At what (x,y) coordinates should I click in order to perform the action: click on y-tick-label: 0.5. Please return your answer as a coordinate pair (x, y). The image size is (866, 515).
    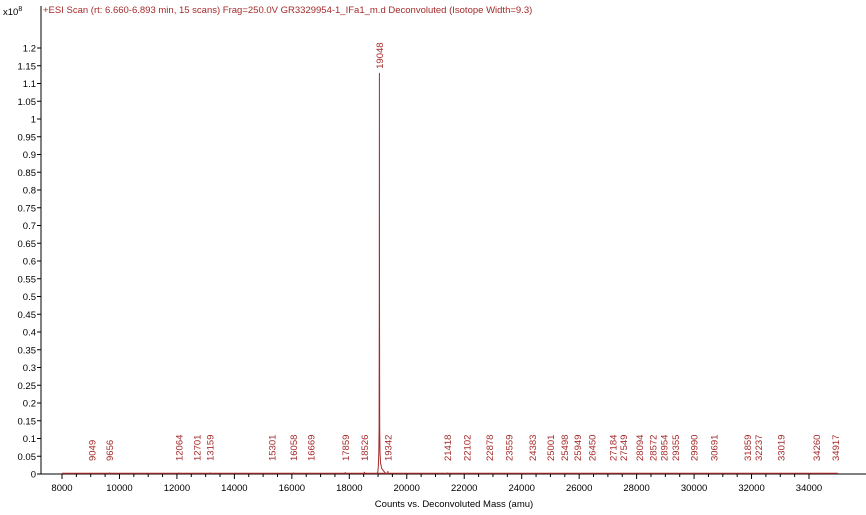
    Looking at the image, I should click on (29, 297).